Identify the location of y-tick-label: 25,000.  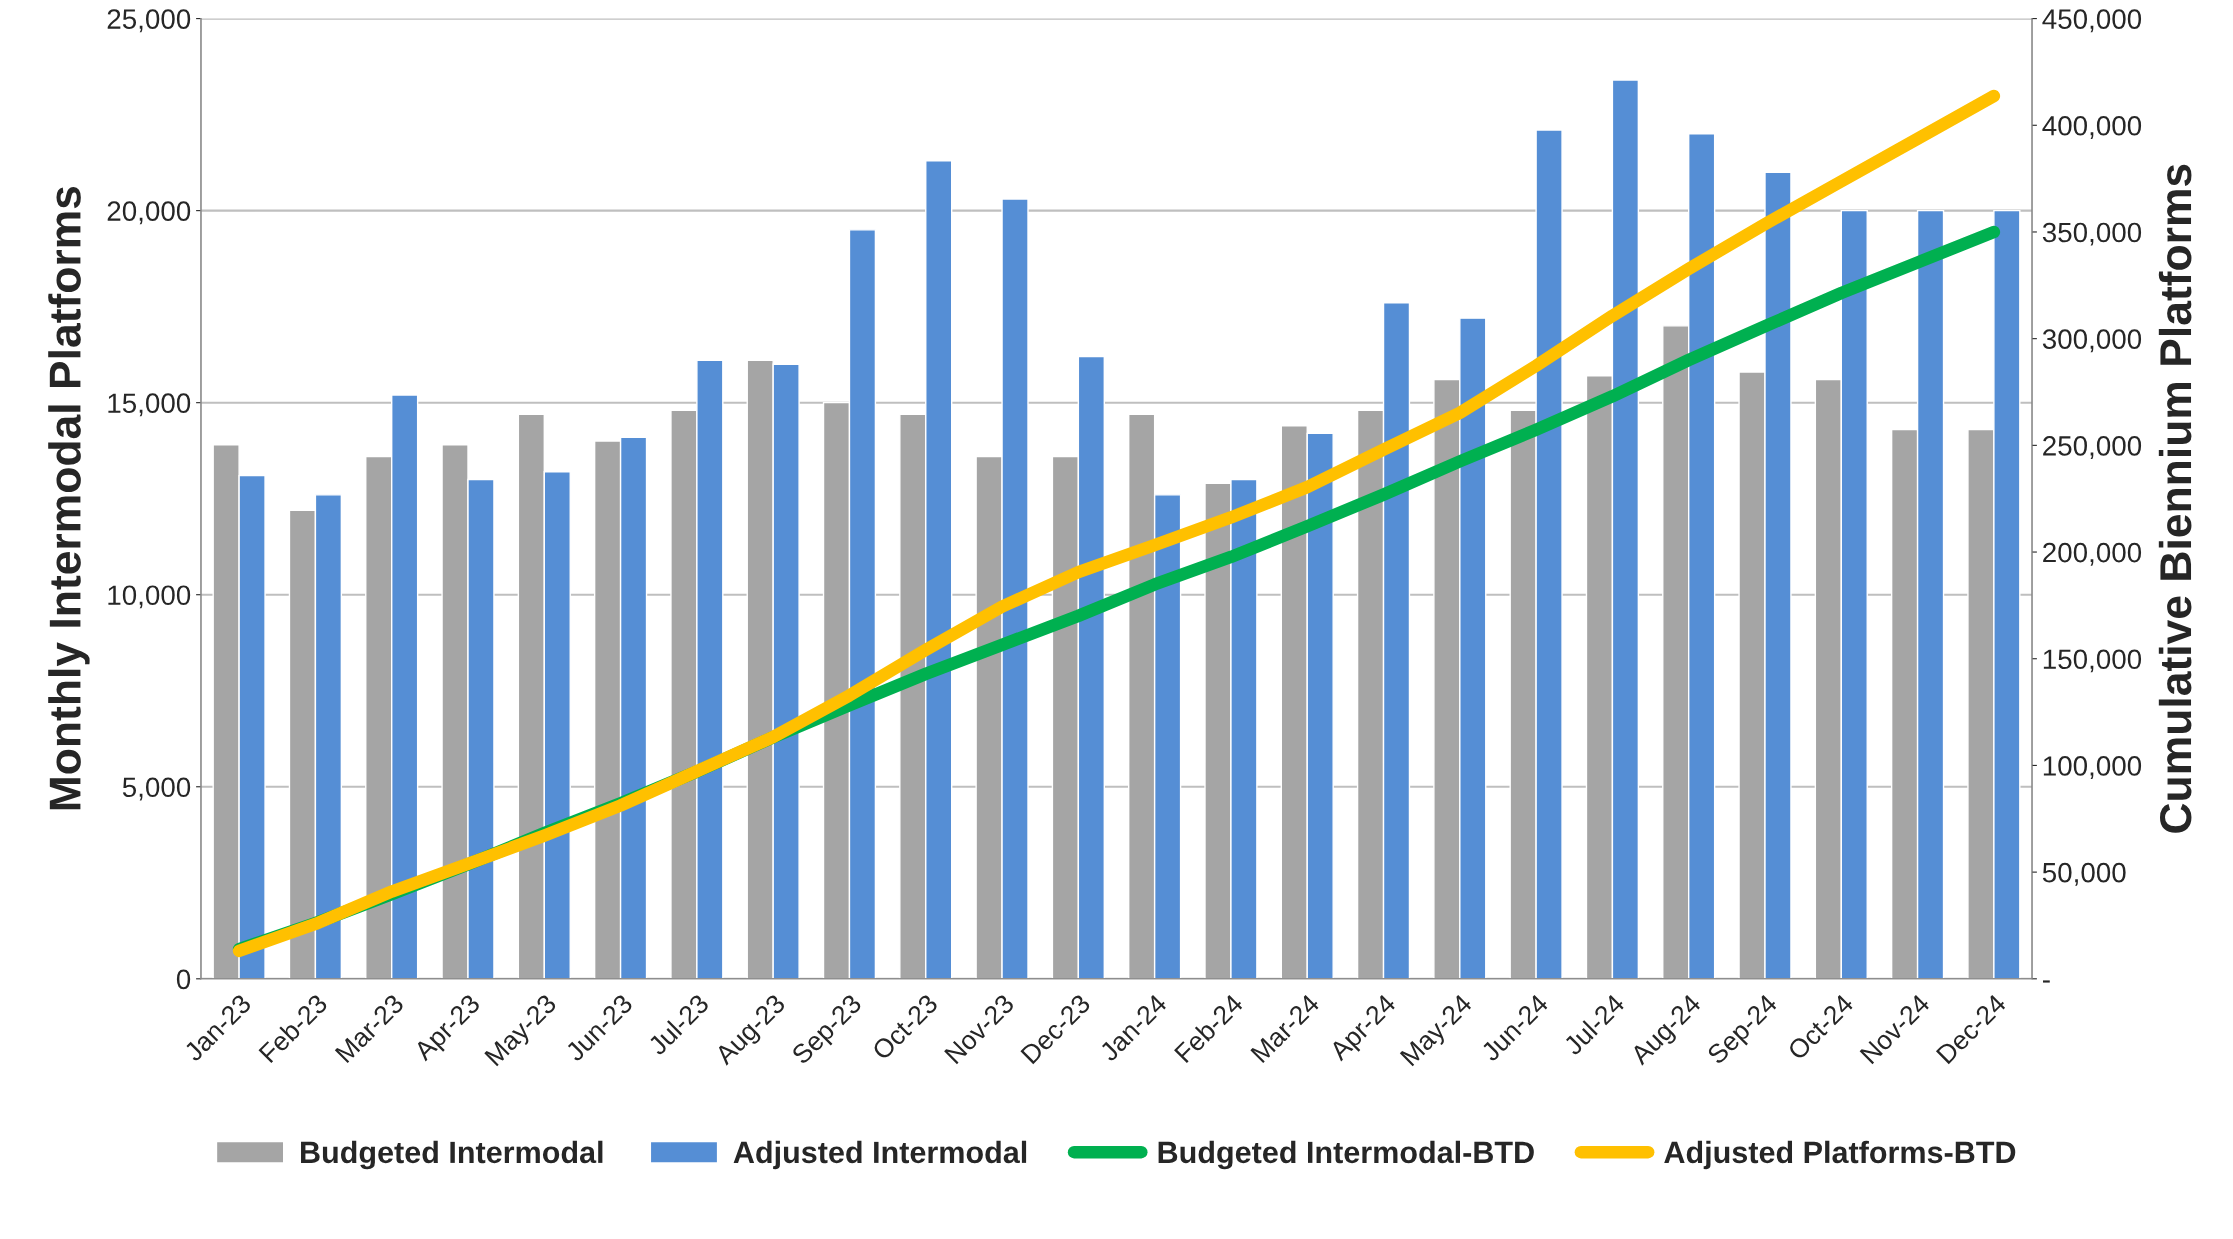
(149, 21).